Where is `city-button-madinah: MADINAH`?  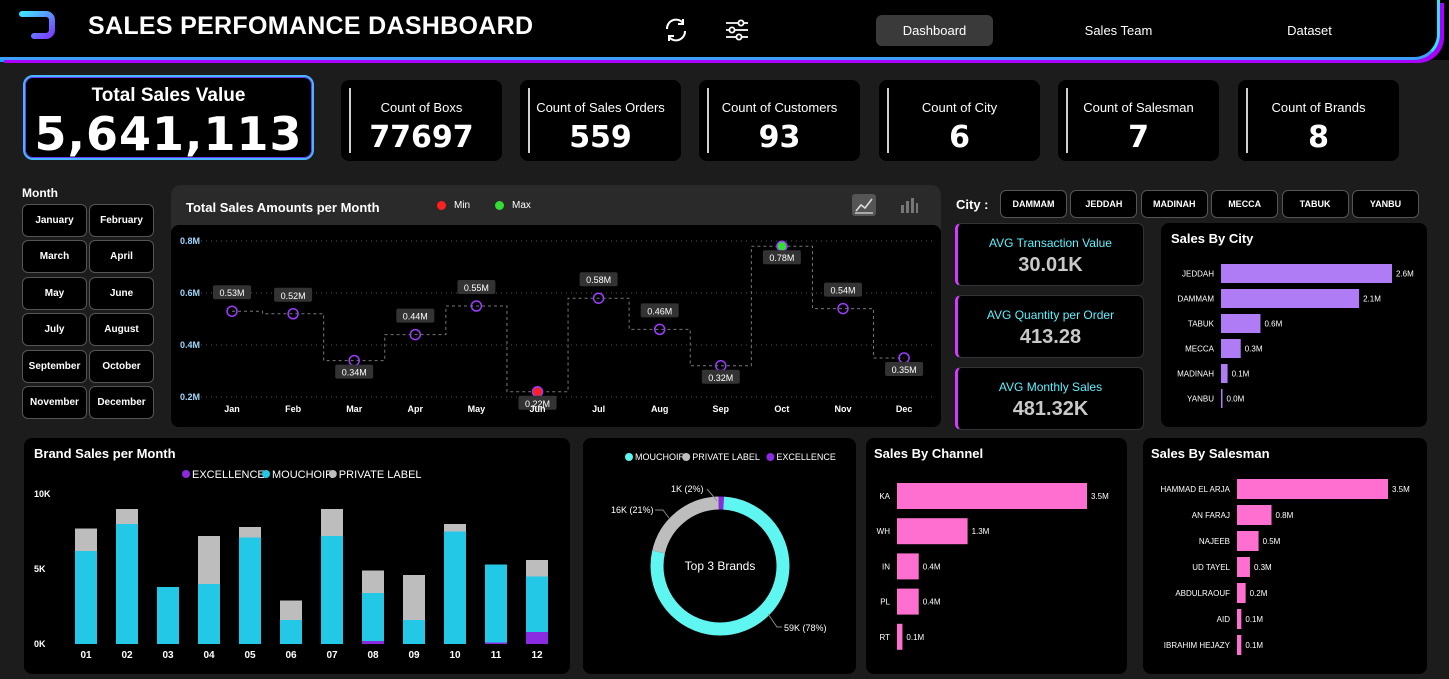
city-button-madinah: MADINAH is located at coordinates (1174, 204).